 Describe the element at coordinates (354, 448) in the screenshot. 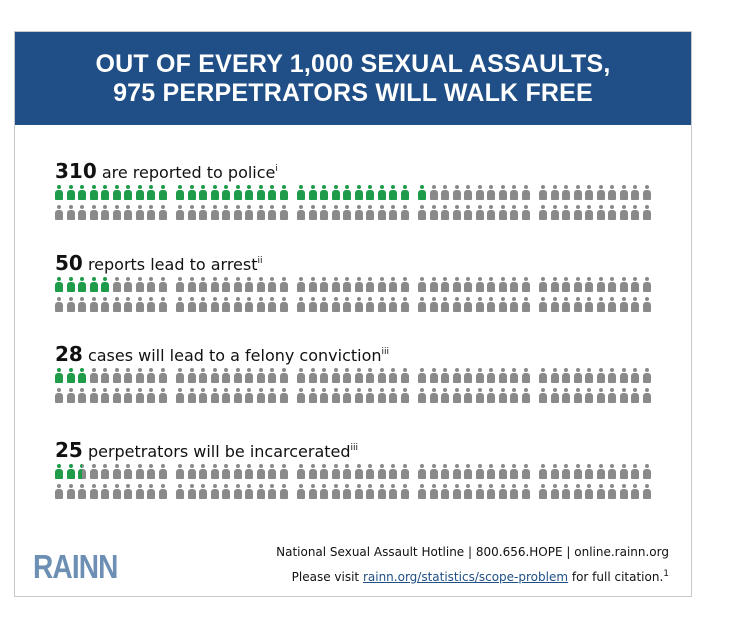

I see `stat-footnote: iii` at that location.